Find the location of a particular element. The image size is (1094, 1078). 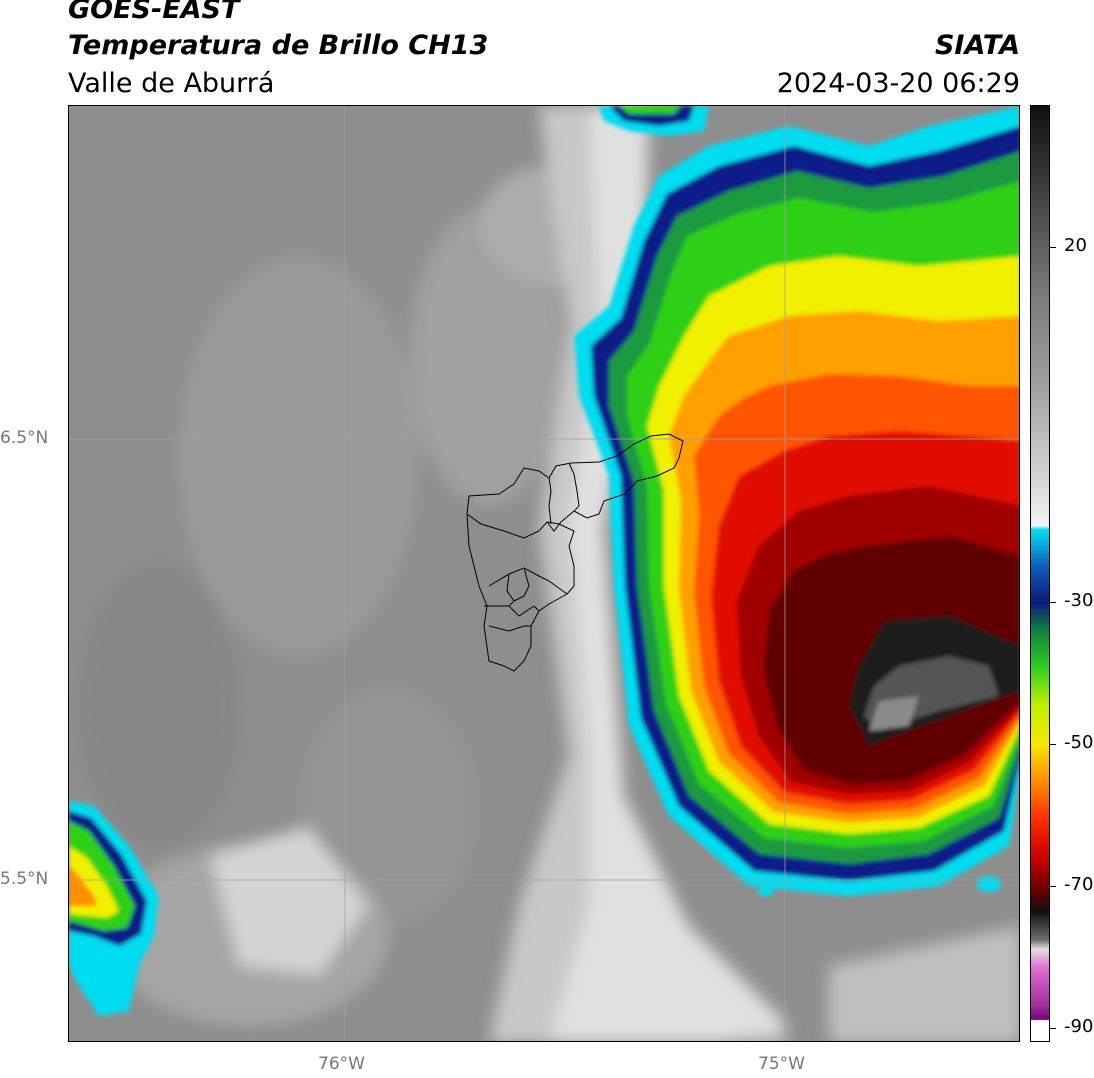

datetime-label: 2024-03-20 06:29 is located at coordinates (898, 83).